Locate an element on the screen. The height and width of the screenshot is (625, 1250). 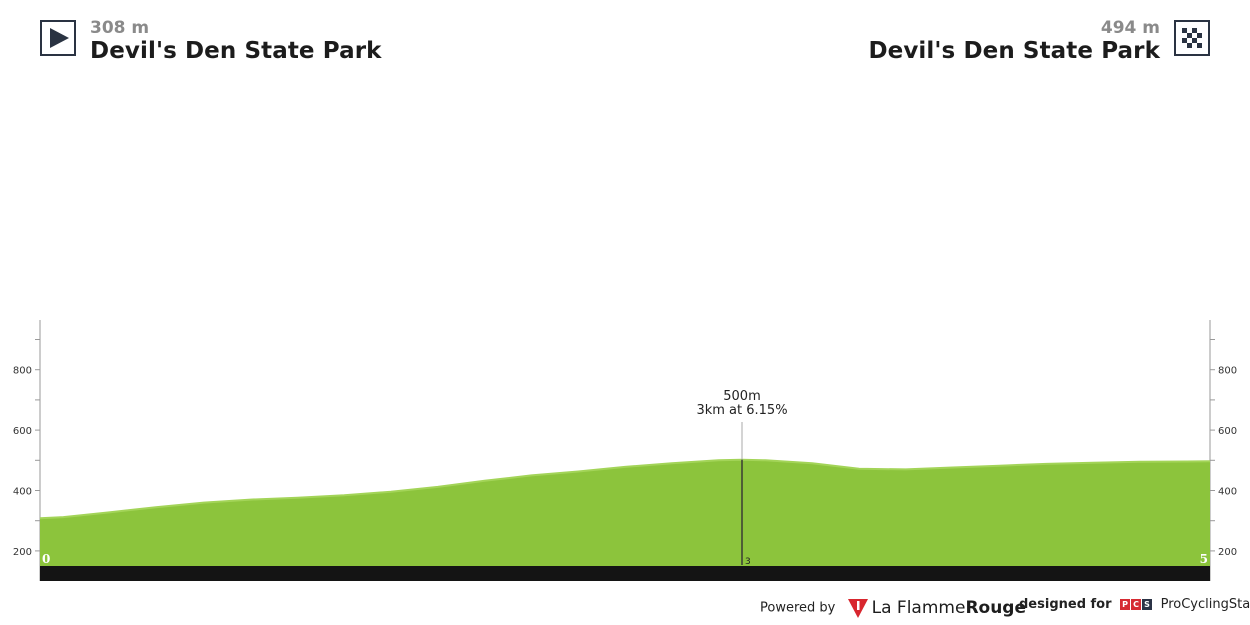
climb-annotation-gradient: 3km at 6.15% is located at coordinates (741, 410).